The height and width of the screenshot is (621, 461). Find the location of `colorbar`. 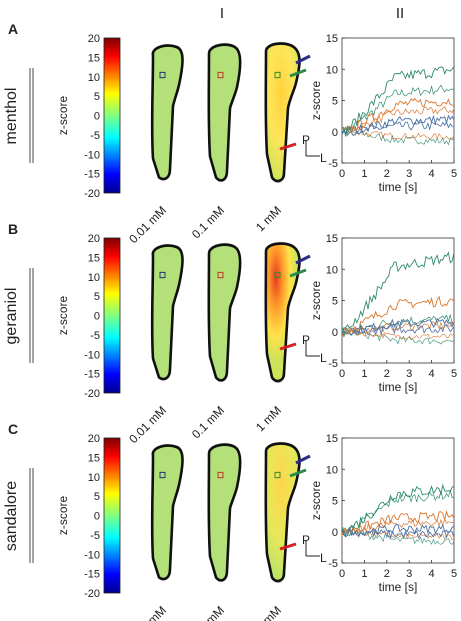

colorbar is located at coordinates (112, 315).